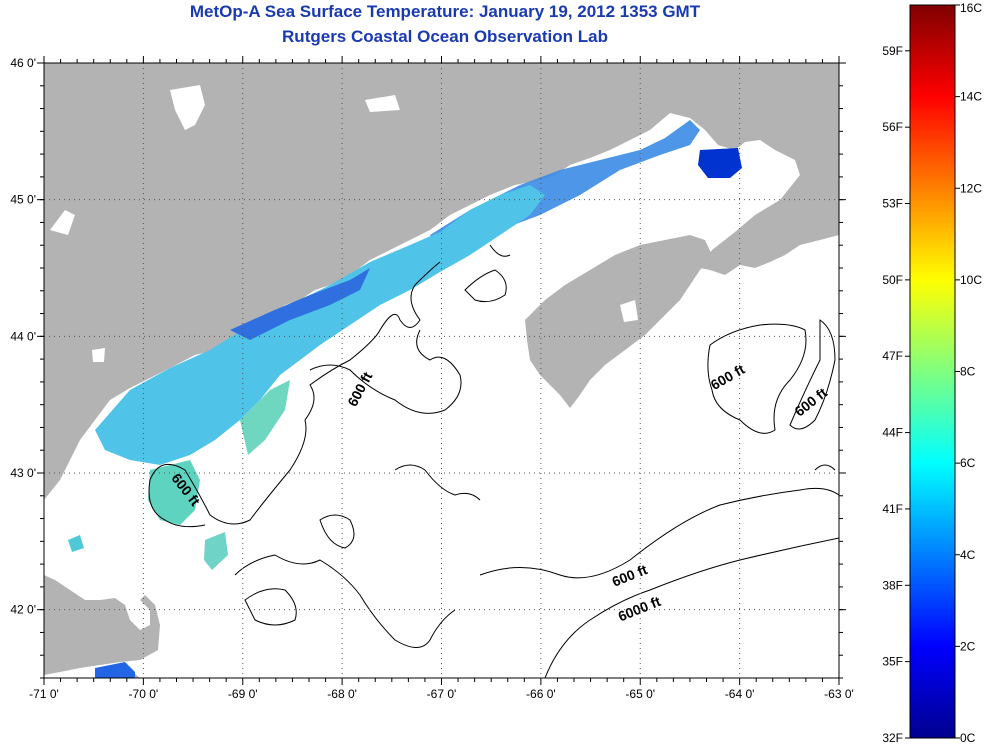 This screenshot has height=754, width=984. What do you see at coordinates (892, 356) in the screenshot?
I see `colorbar-label-fahrenheit: 47F` at bounding box center [892, 356].